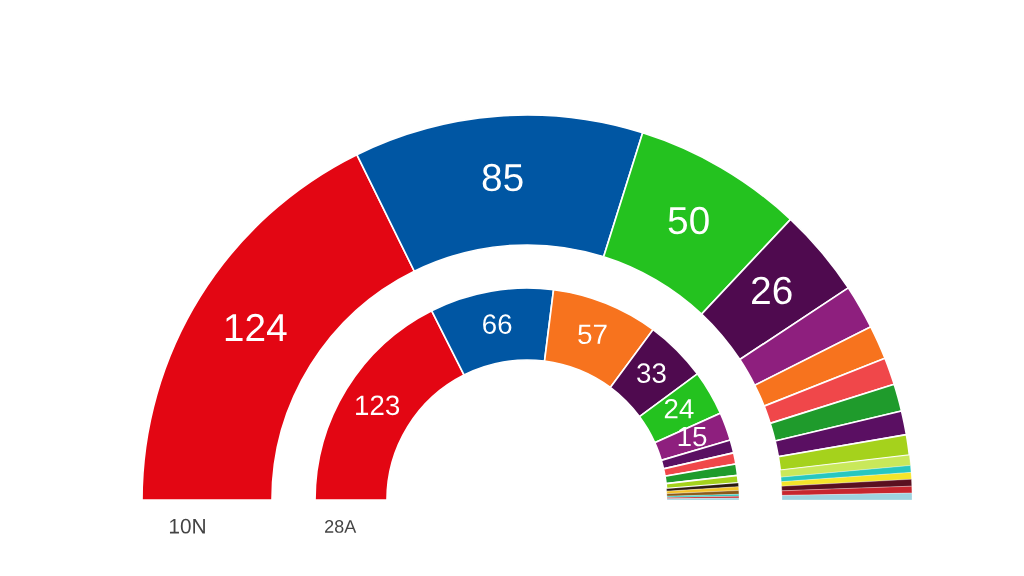 This screenshot has width=1024, height=576. Describe the element at coordinates (688, 220) in the screenshot. I see `data-label: 50` at that location.